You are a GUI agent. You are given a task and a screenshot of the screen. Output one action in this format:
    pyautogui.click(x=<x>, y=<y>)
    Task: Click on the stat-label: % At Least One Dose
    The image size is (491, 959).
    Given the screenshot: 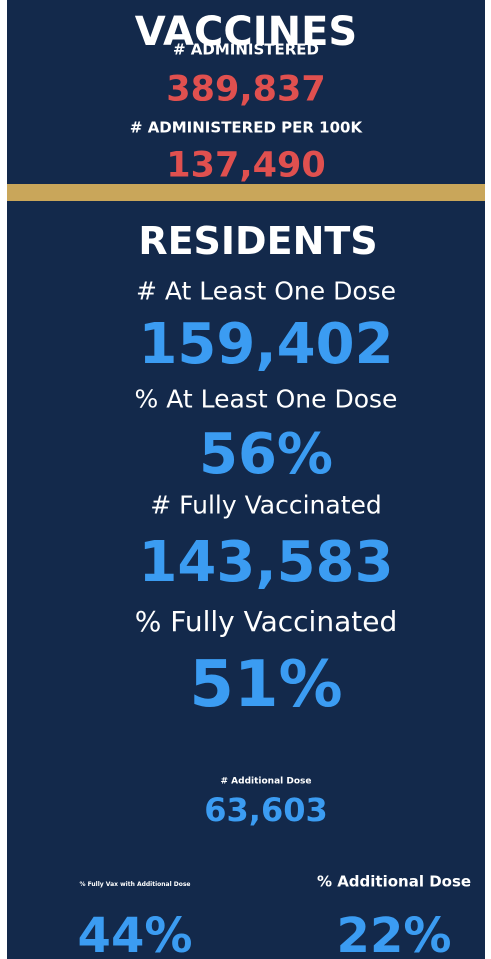 What is the action you would take?
    pyautogui.click(x=266, y=399)
    